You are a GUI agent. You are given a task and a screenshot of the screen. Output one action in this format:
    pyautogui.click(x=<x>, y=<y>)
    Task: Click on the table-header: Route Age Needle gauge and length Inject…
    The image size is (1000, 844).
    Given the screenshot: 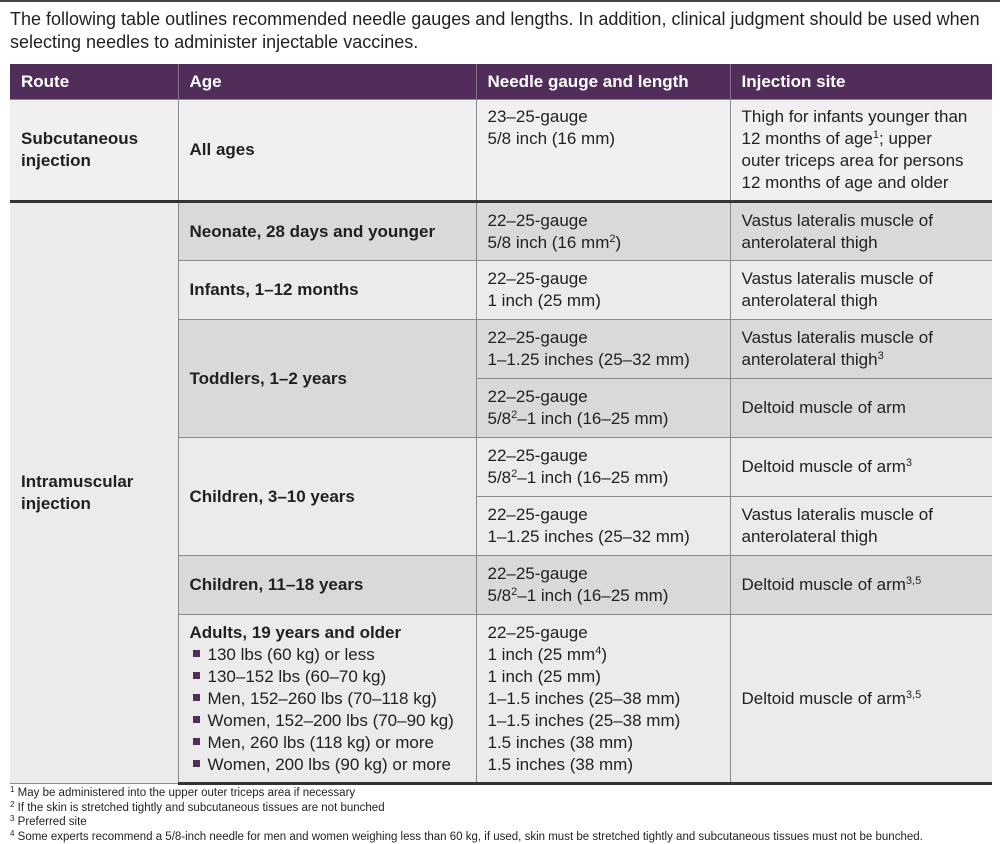 What is the action you would take?
    pyautogui.click(x=501, y=82)
    